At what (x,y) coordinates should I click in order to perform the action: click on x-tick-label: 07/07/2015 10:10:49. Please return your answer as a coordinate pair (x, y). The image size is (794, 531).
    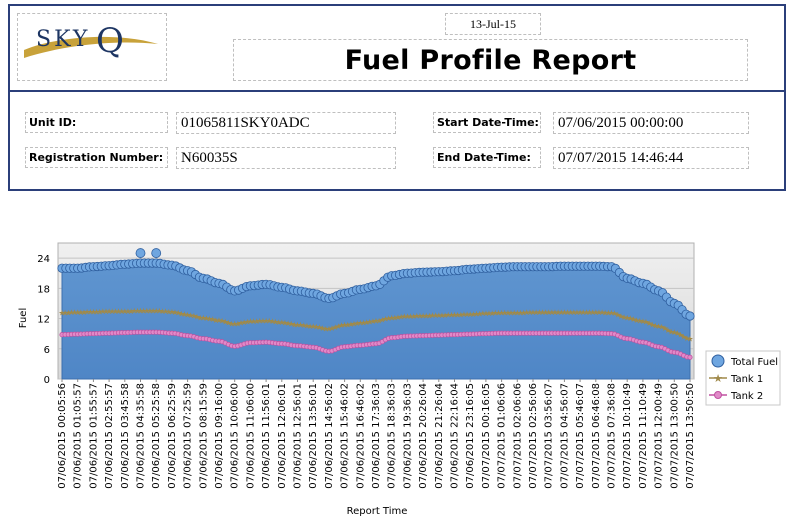
    Looking at the image, I should click on (627, 436).